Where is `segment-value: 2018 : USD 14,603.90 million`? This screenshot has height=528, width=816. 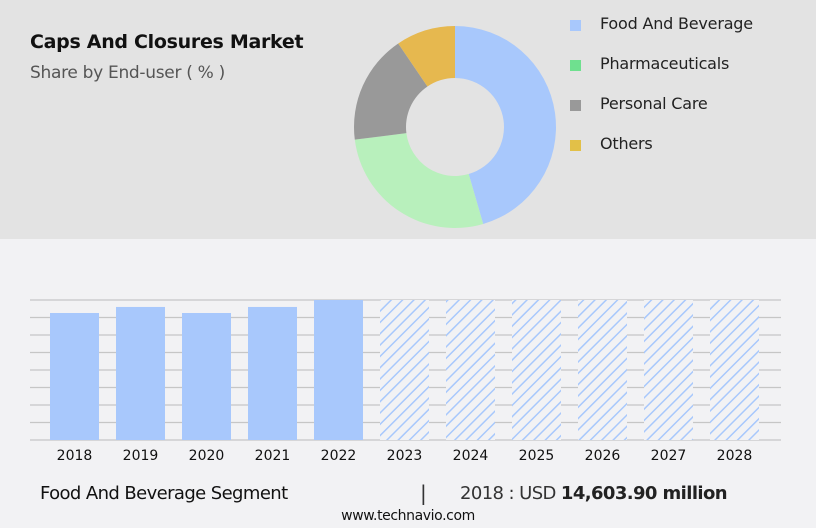
segment-value: 2018 : USD 14,603.90 million is located at coordinates (594, 493).